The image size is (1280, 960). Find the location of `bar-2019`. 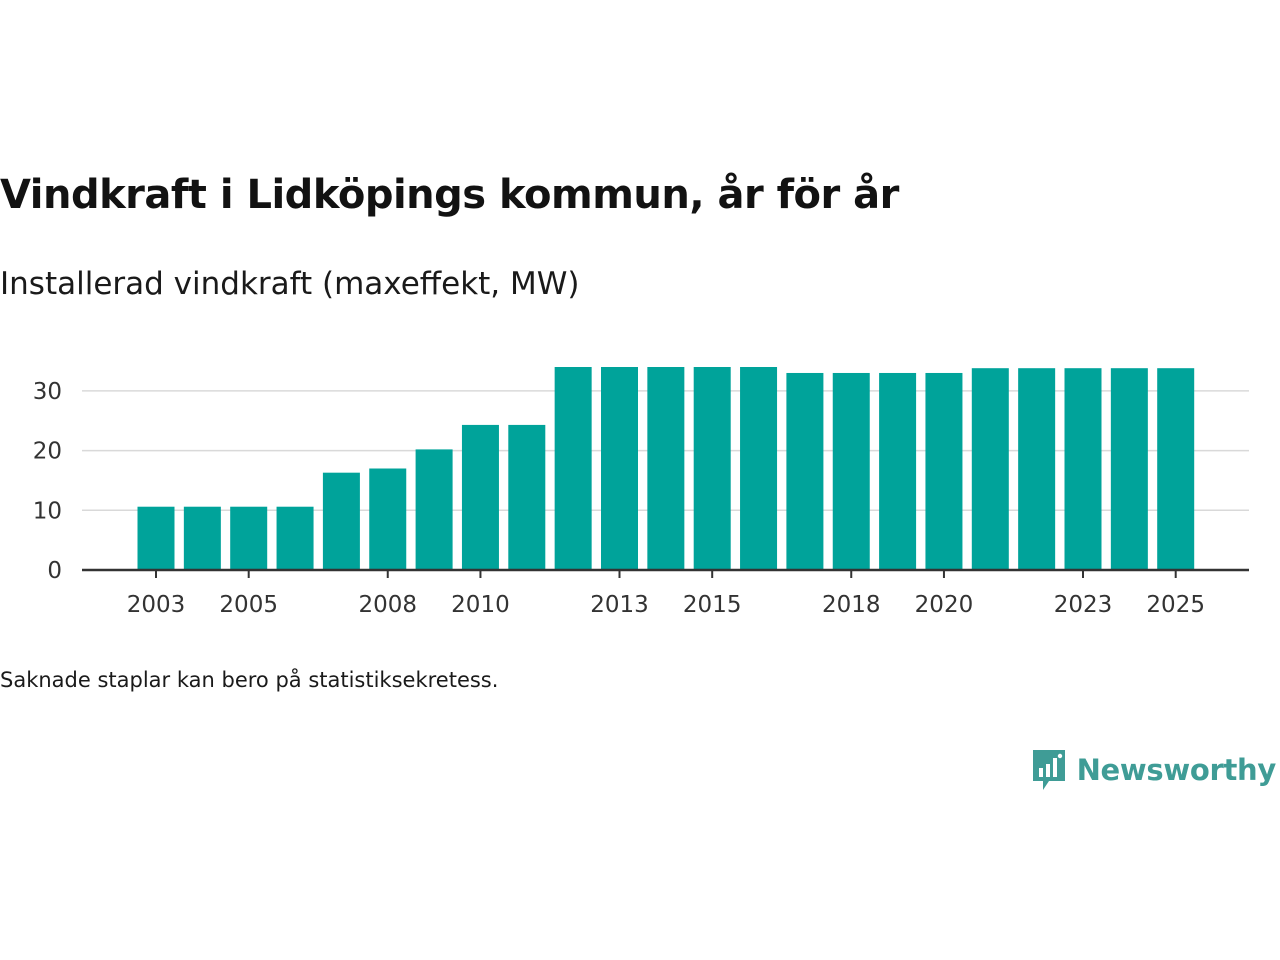

bar-2019 is located at coordinates (898, 471).